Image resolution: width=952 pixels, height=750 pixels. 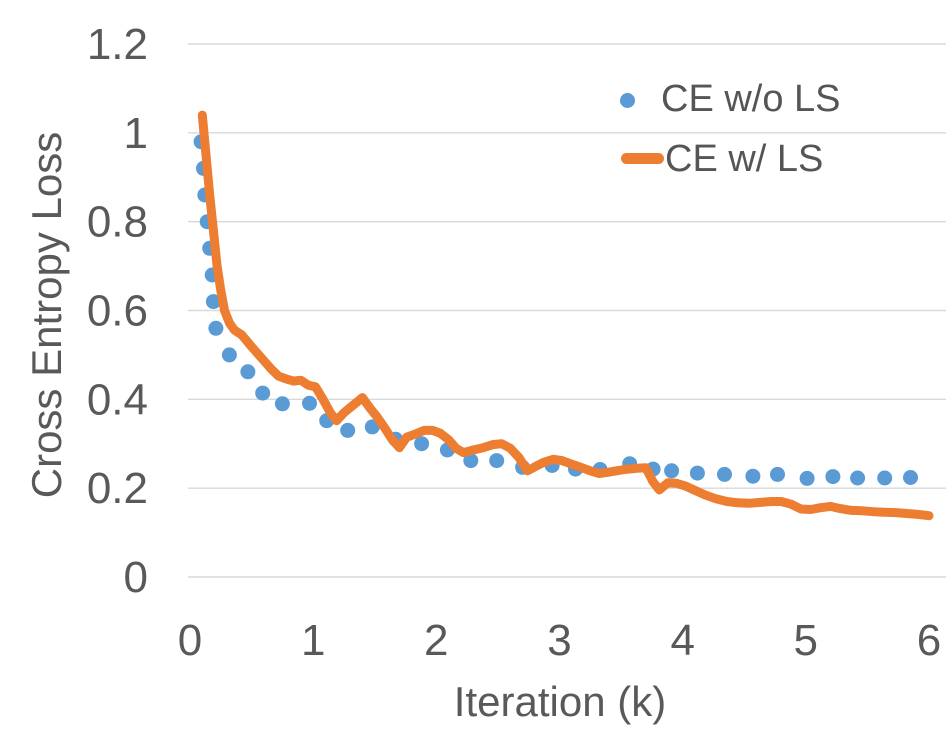 What do you see at coordinates (117, 222) in the screenshot?
I see `y-tick-label: 0.8` at bounding box center [117, 222].